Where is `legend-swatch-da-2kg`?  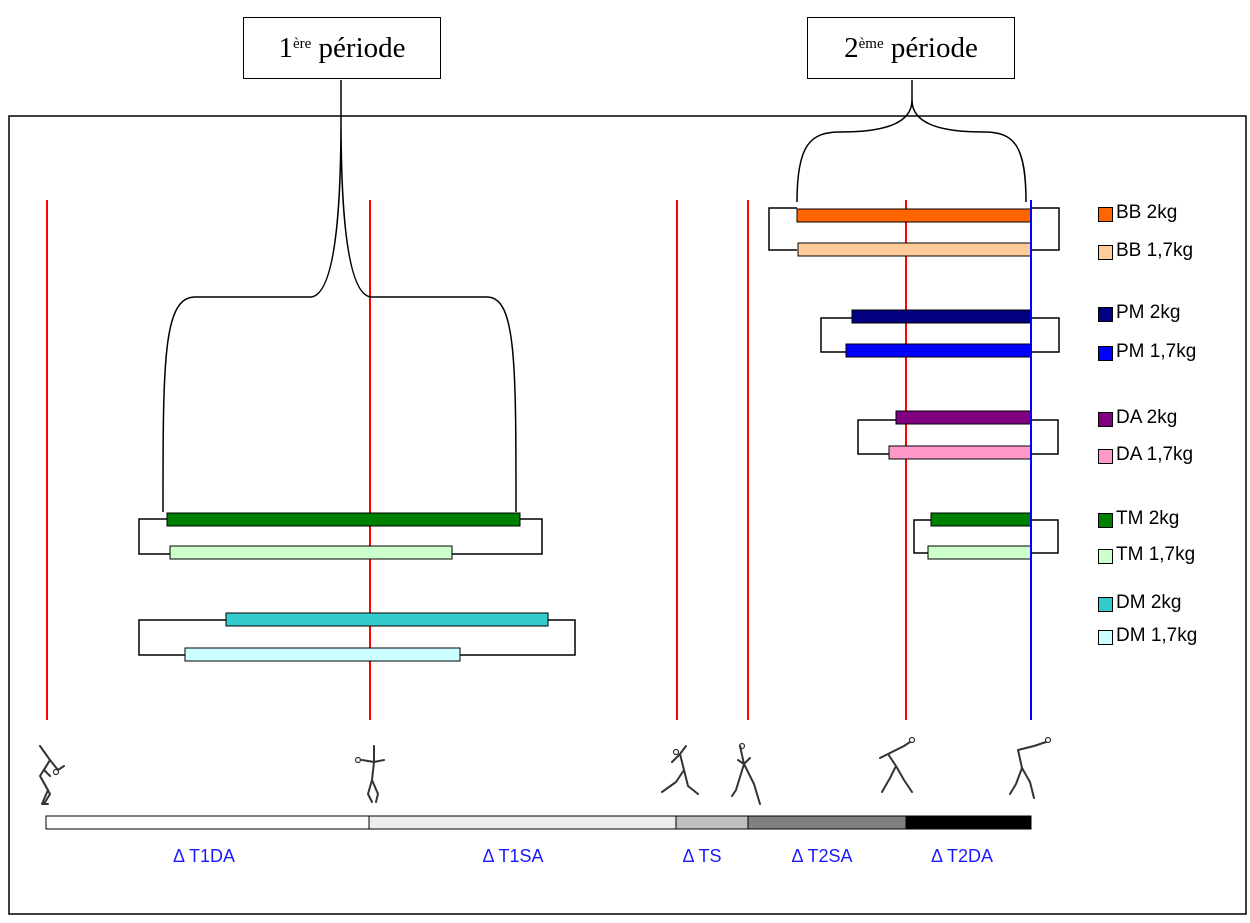
legend-swatch-da-2kg is located at coordinates (1105, 419).